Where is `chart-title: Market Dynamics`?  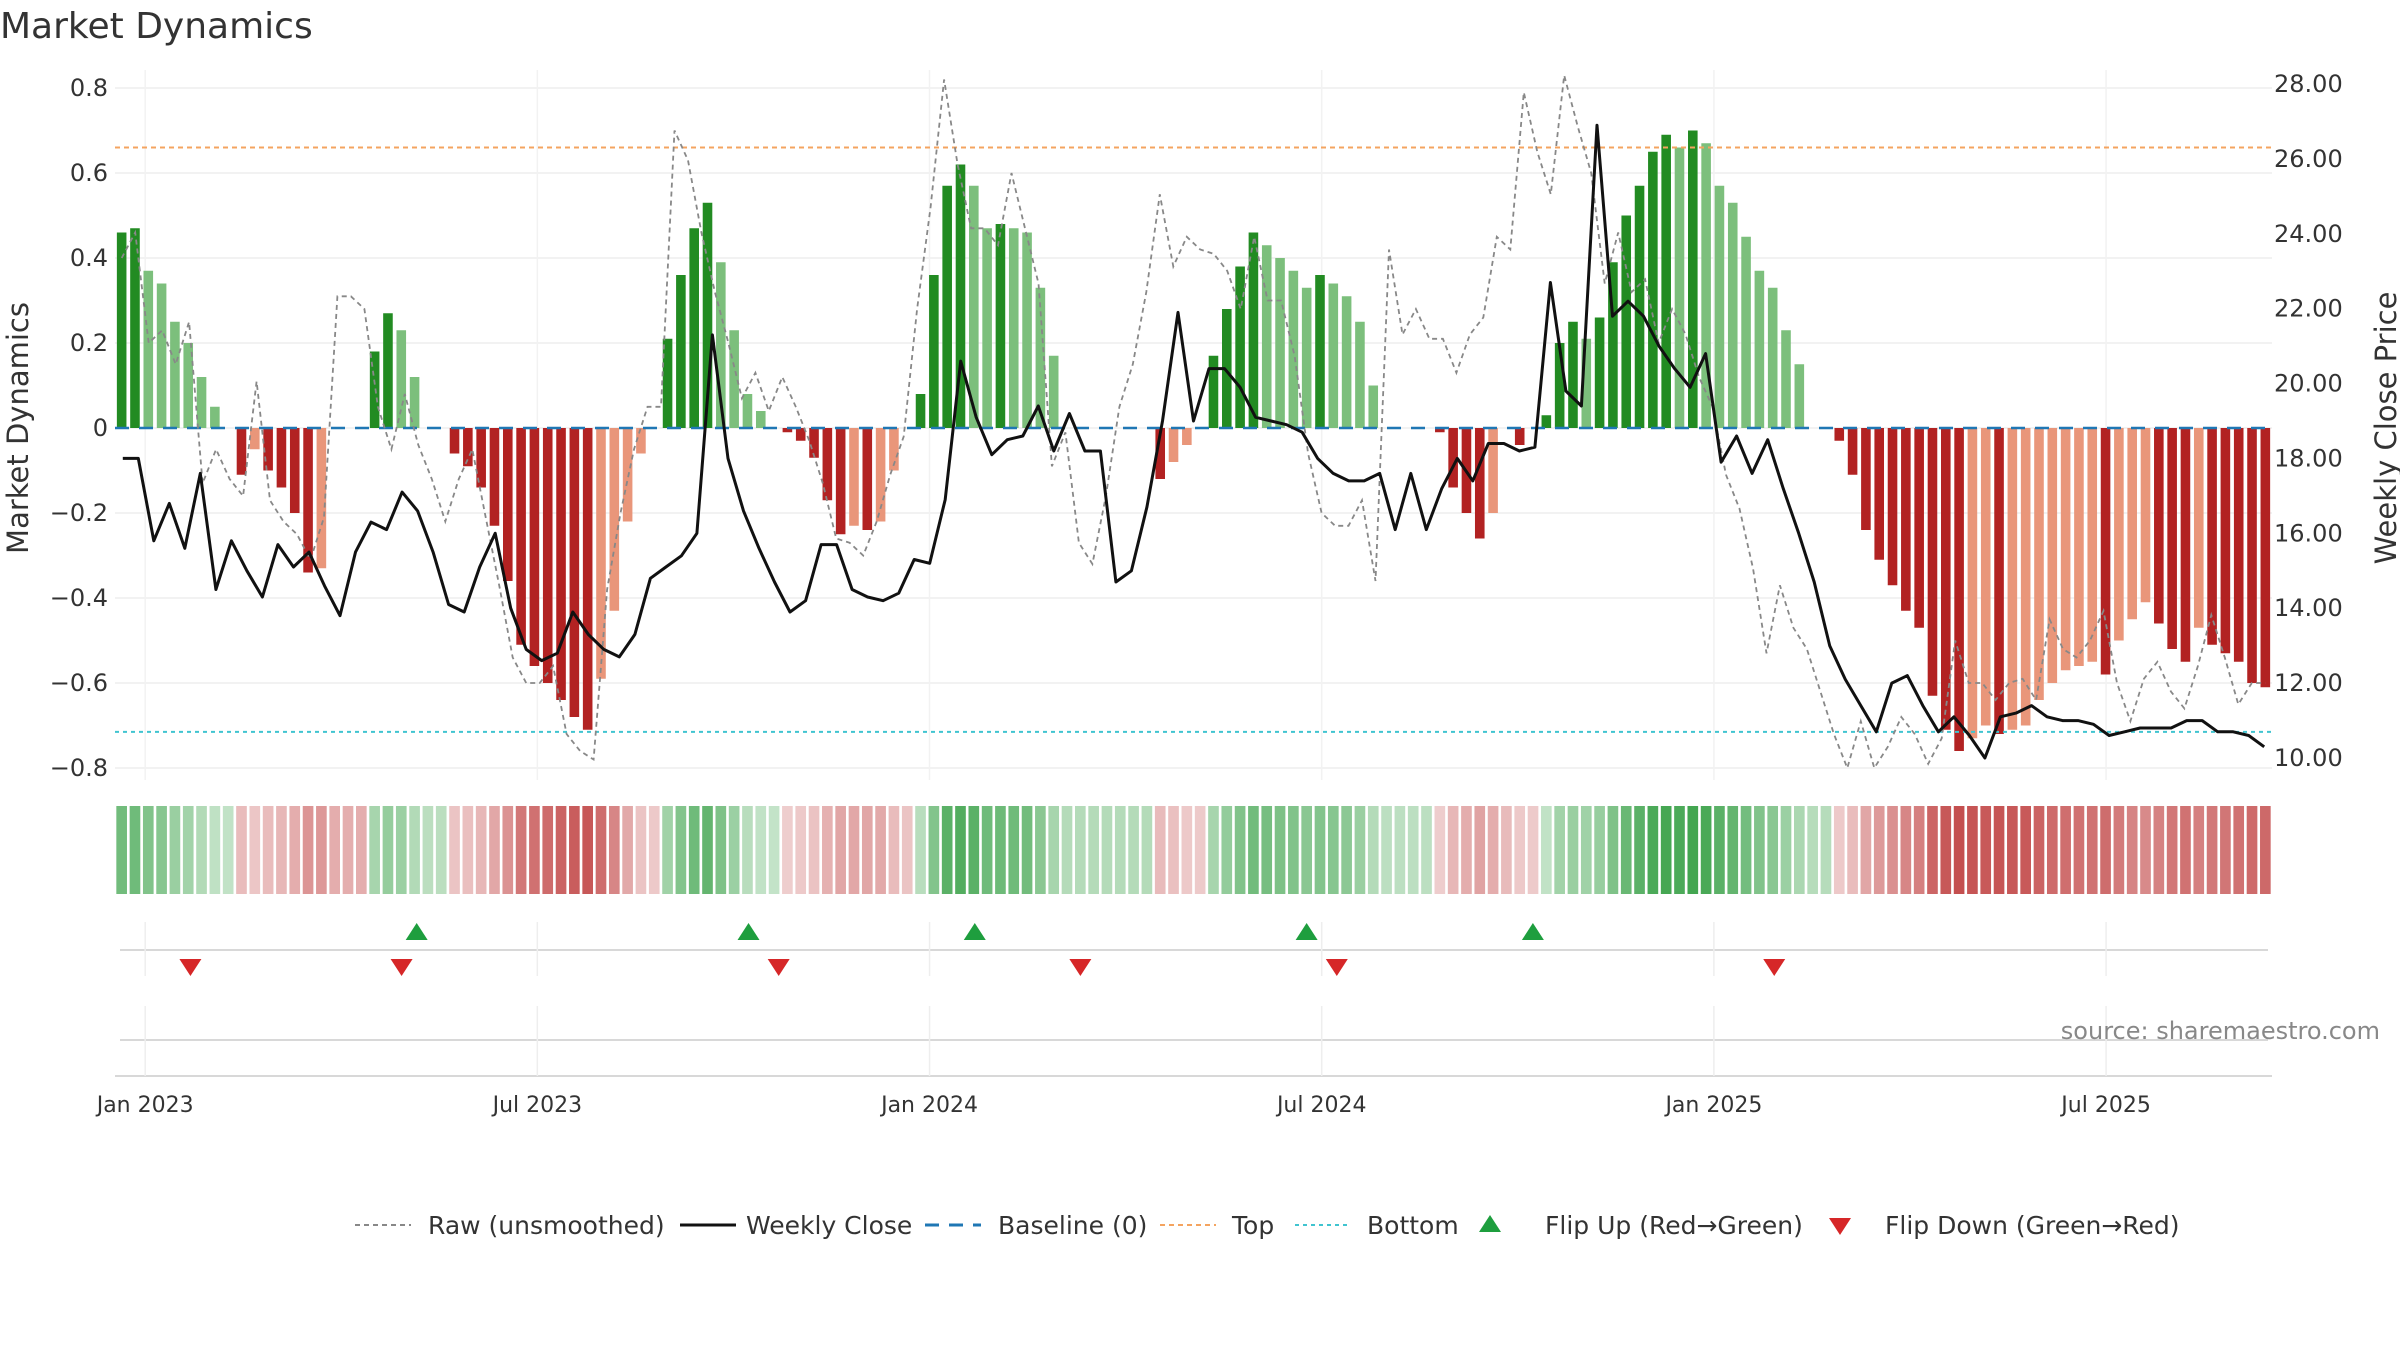
chart-title: Market Dynamics is located at coordinates (156, 26).